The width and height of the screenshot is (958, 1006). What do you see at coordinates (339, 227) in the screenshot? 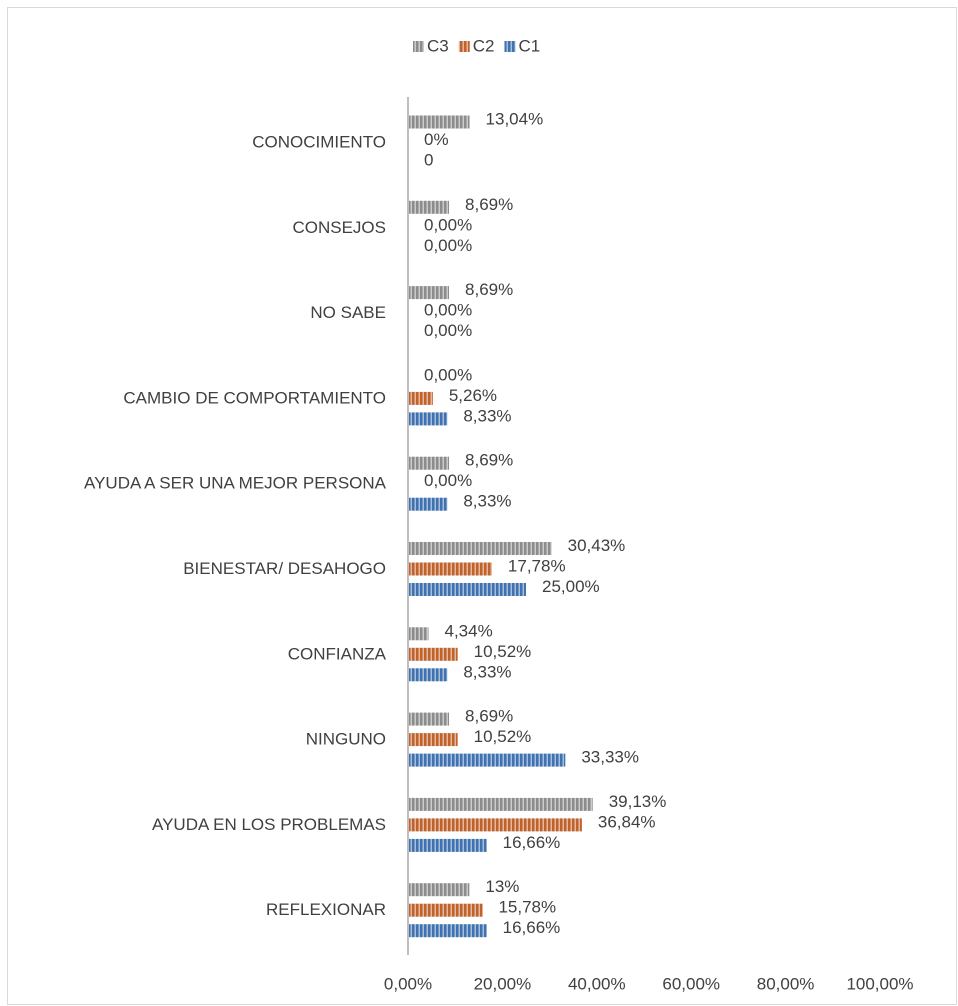
I see `y-tick-label: CONSEJOS` at bounding box center [339, 227].